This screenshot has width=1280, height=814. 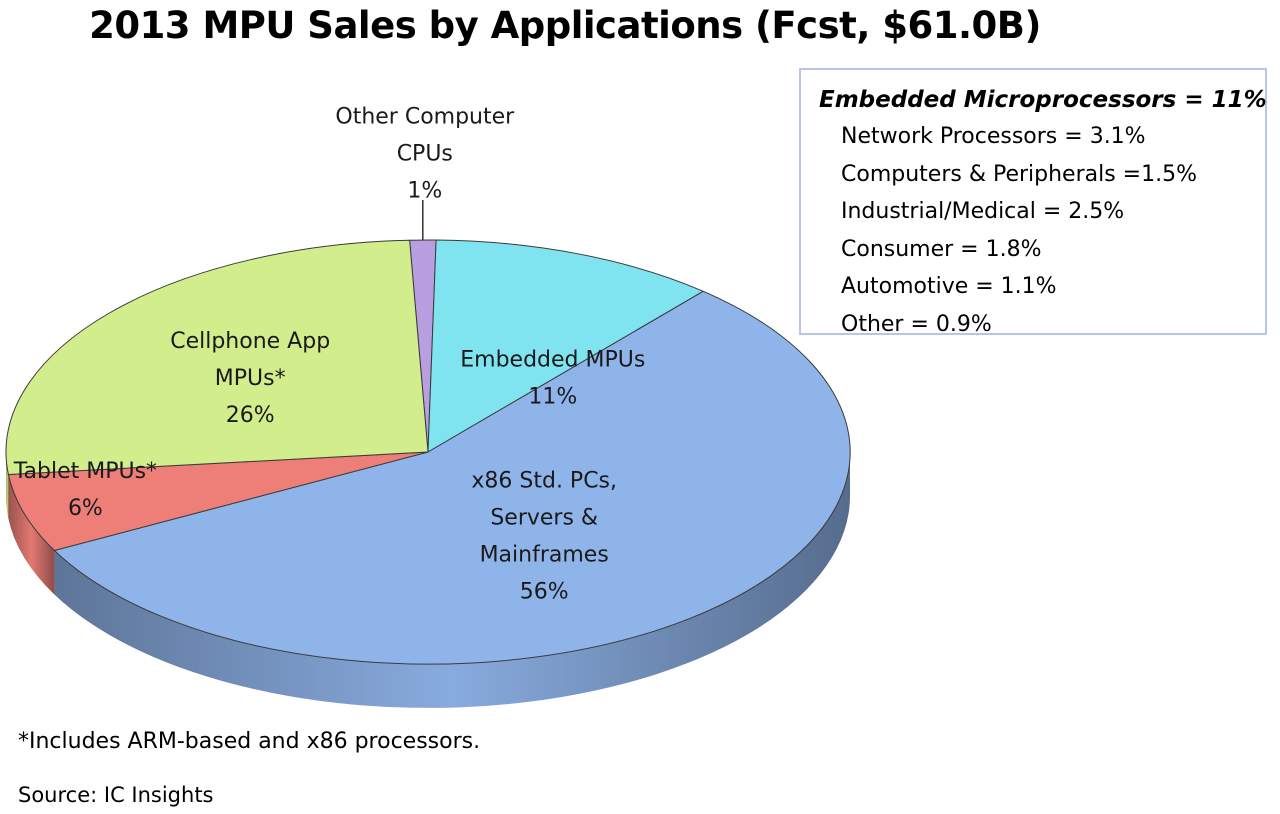 I want to click on slice-name-label: Cellphone App, so click(x=250, y=341).